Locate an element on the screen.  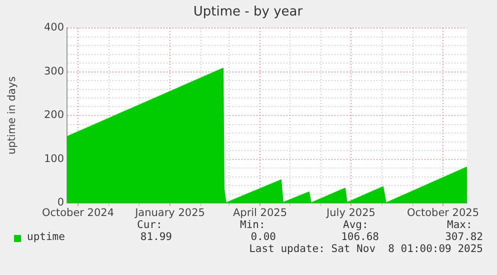
text: 0.00 is located at coordinates (263, 237).